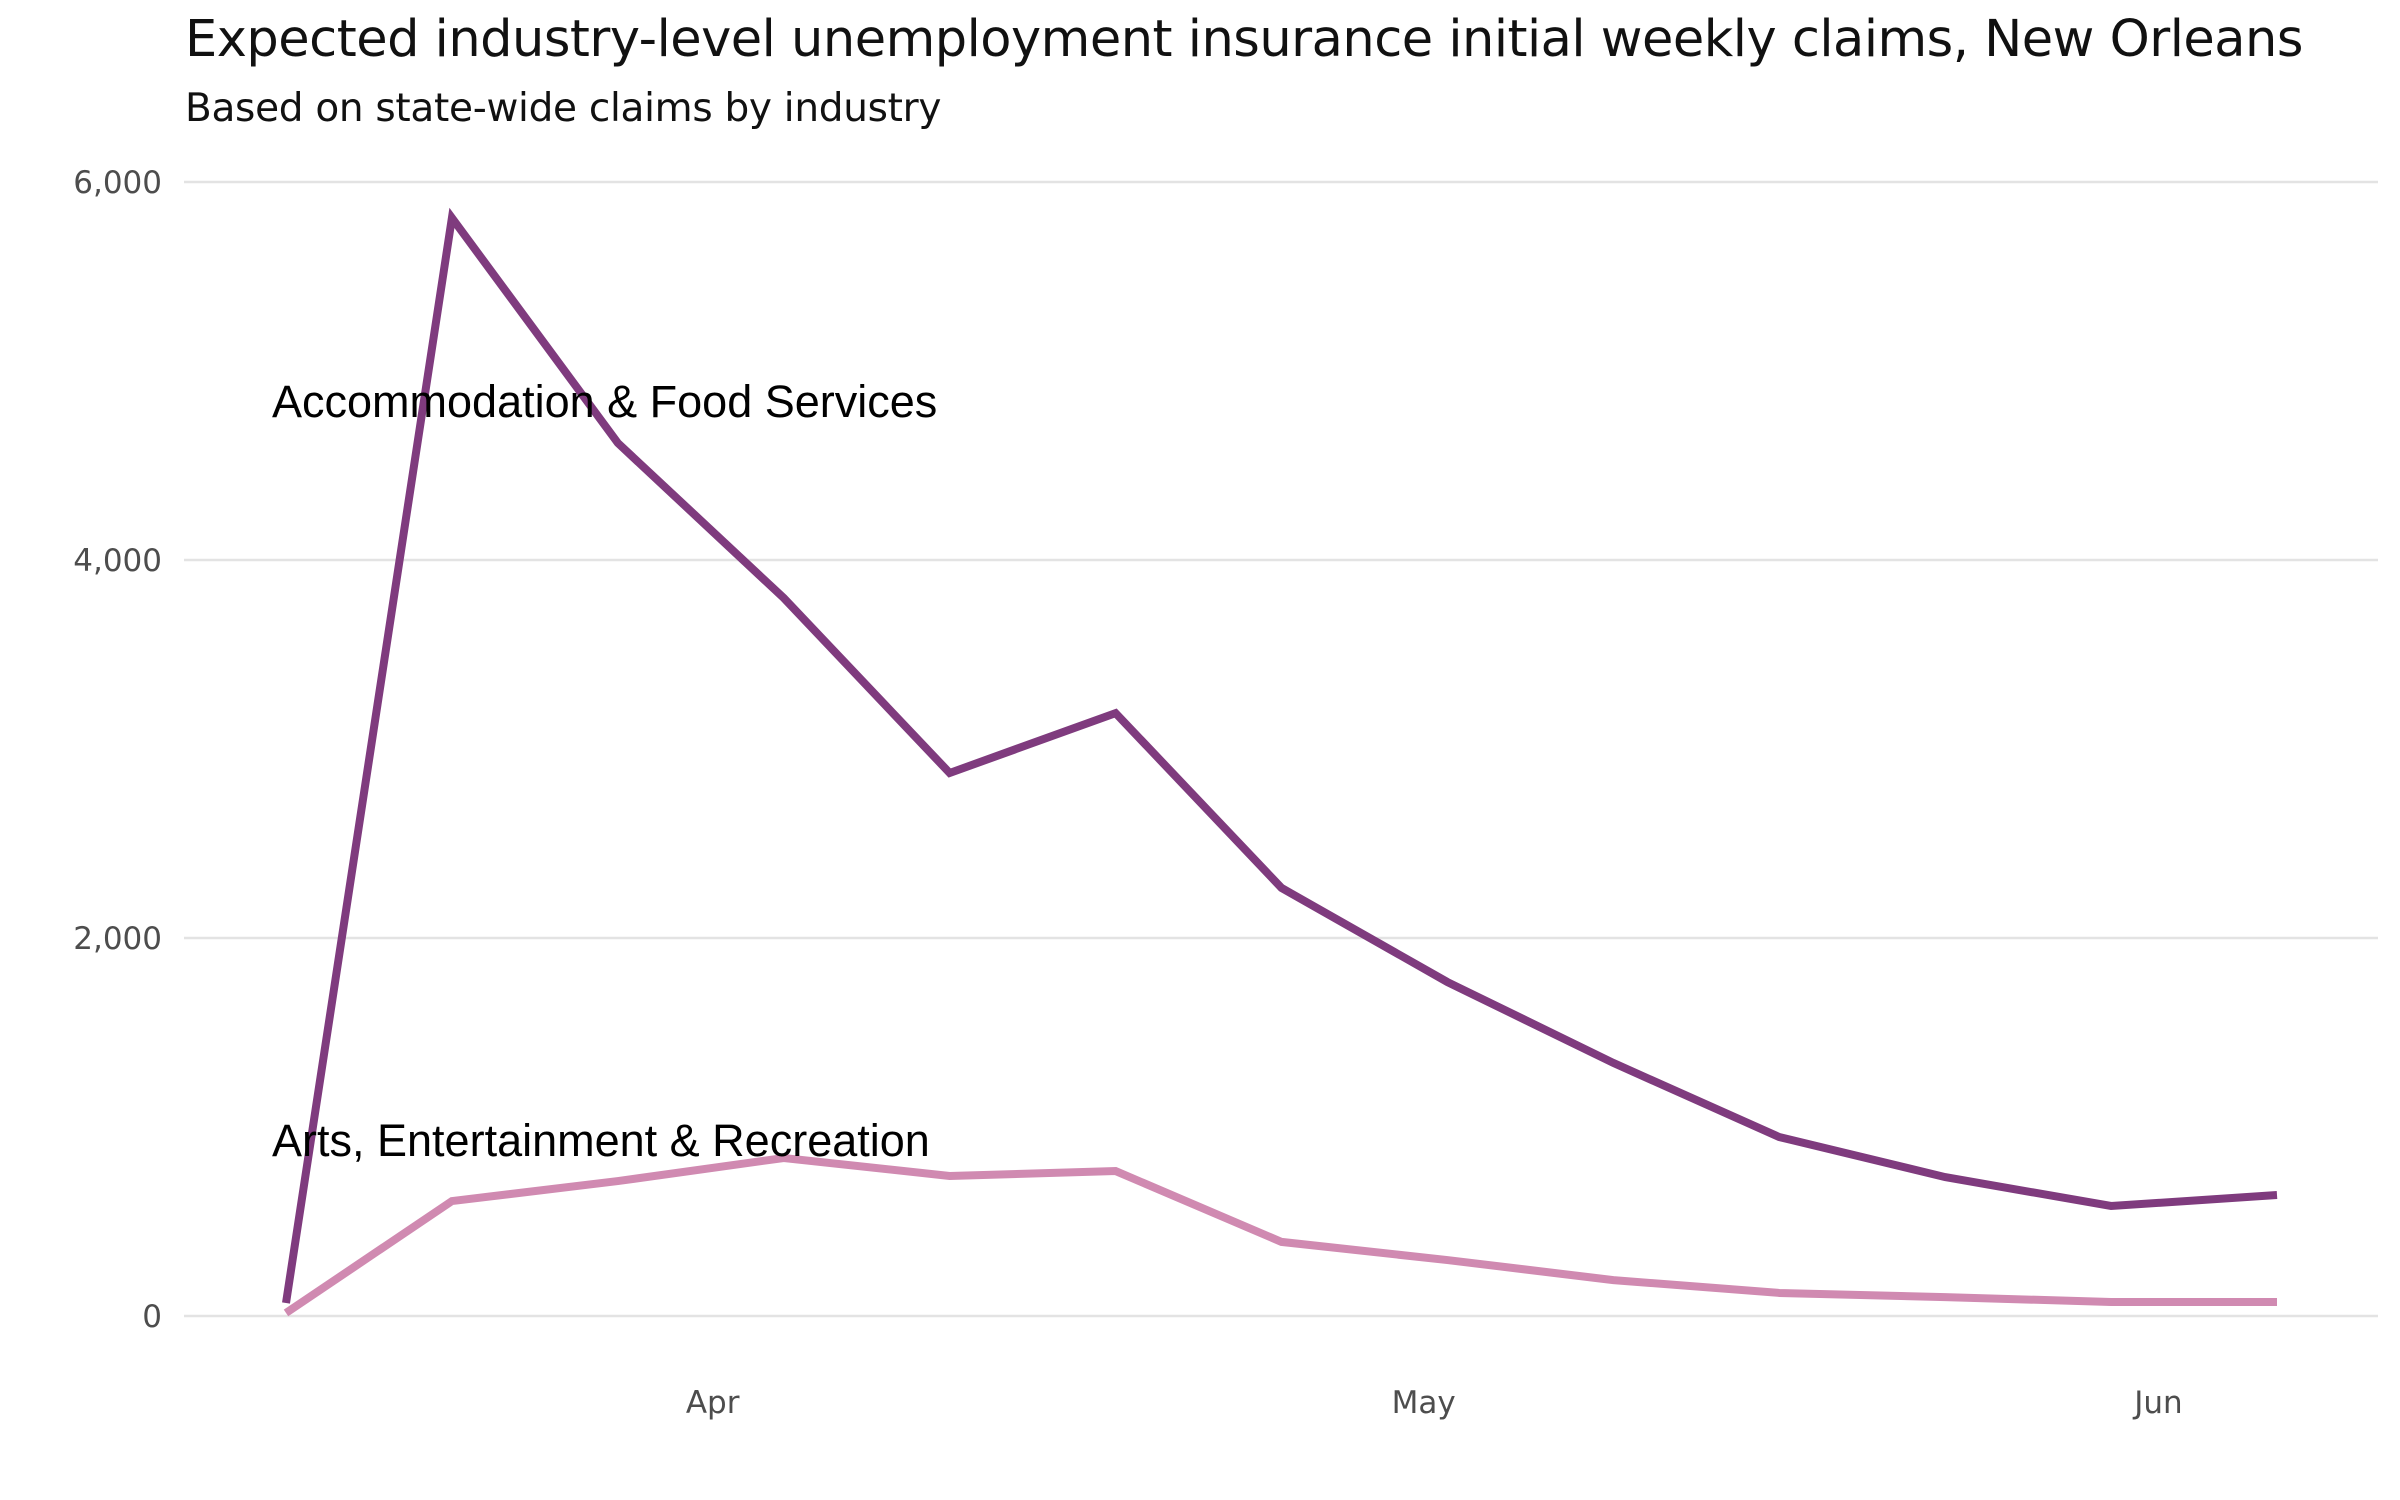  I want to click on y-tick-label: 0, so click(152, 1317).